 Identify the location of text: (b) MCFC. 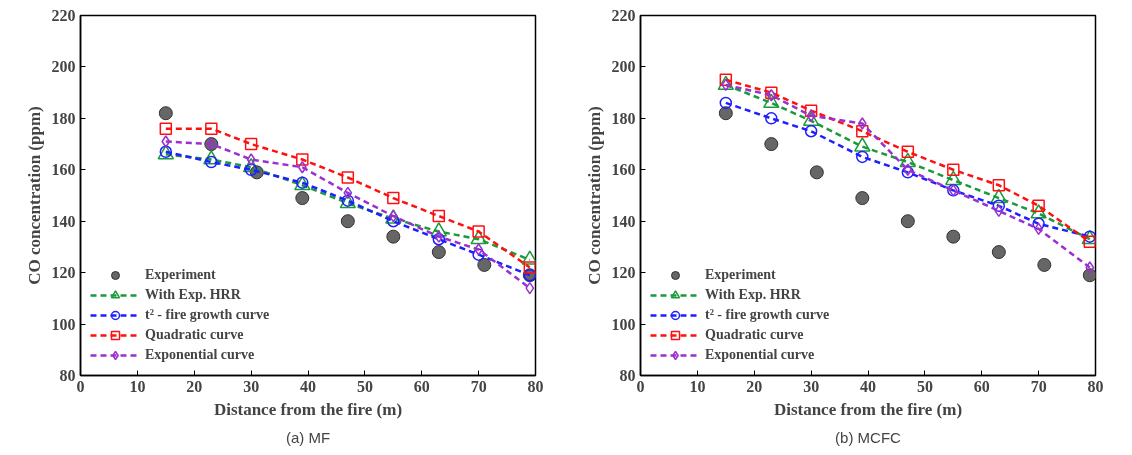
(868, 437).